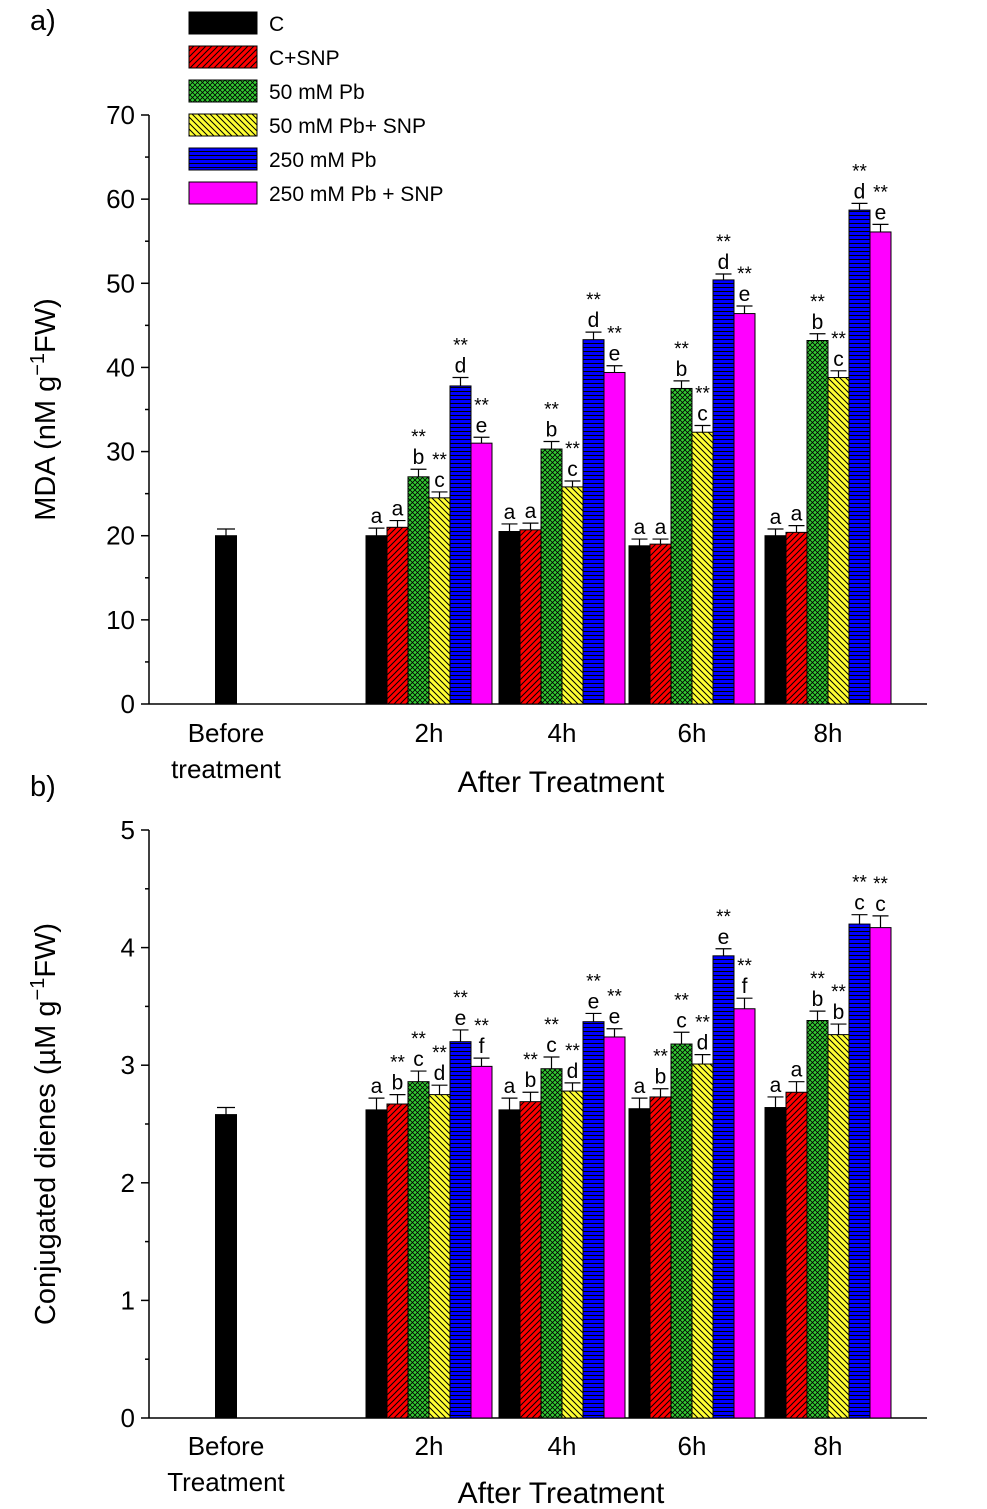  What do you see at coordinates (745, 986) in the screenshot?
I see `significance-letter: f` at bounding box center [745, 986].